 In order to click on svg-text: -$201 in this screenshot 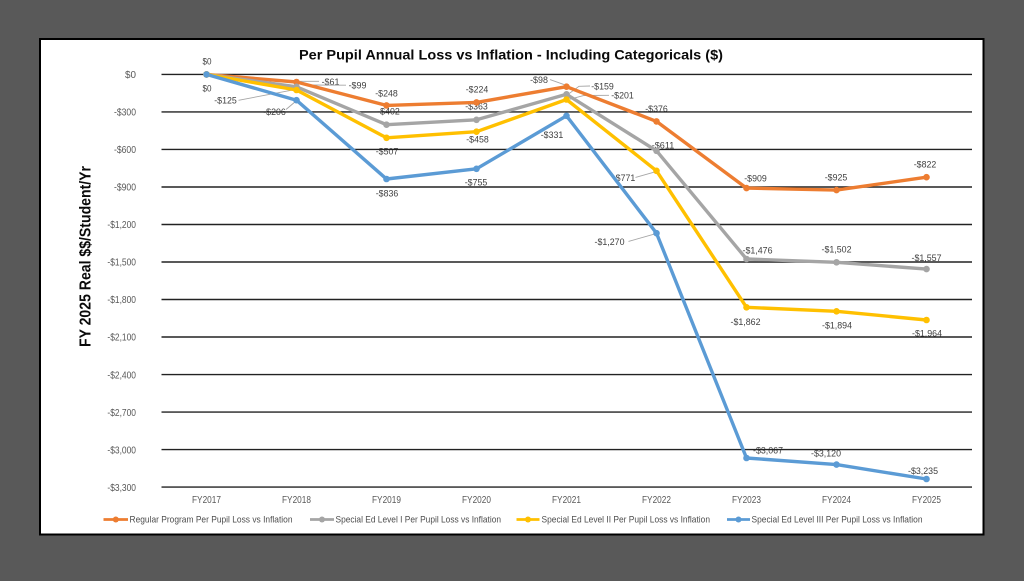, I will do `click(622, 96)`.